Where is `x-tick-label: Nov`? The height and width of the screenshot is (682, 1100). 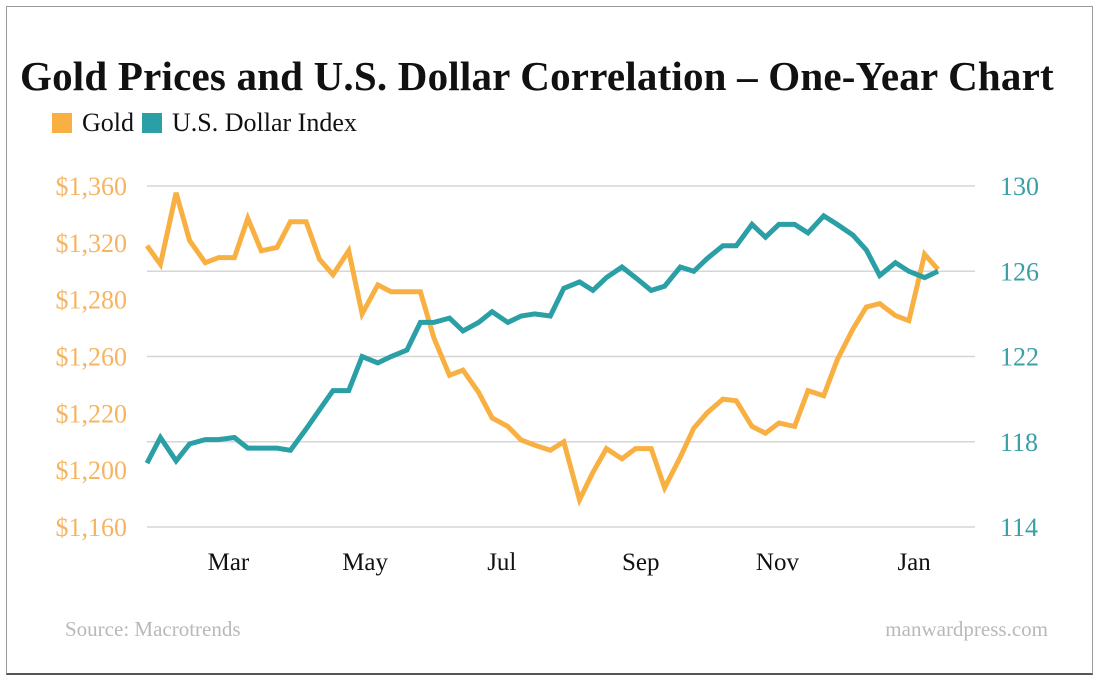 x-tick-label: Nov is located at coordinates (778, 562).